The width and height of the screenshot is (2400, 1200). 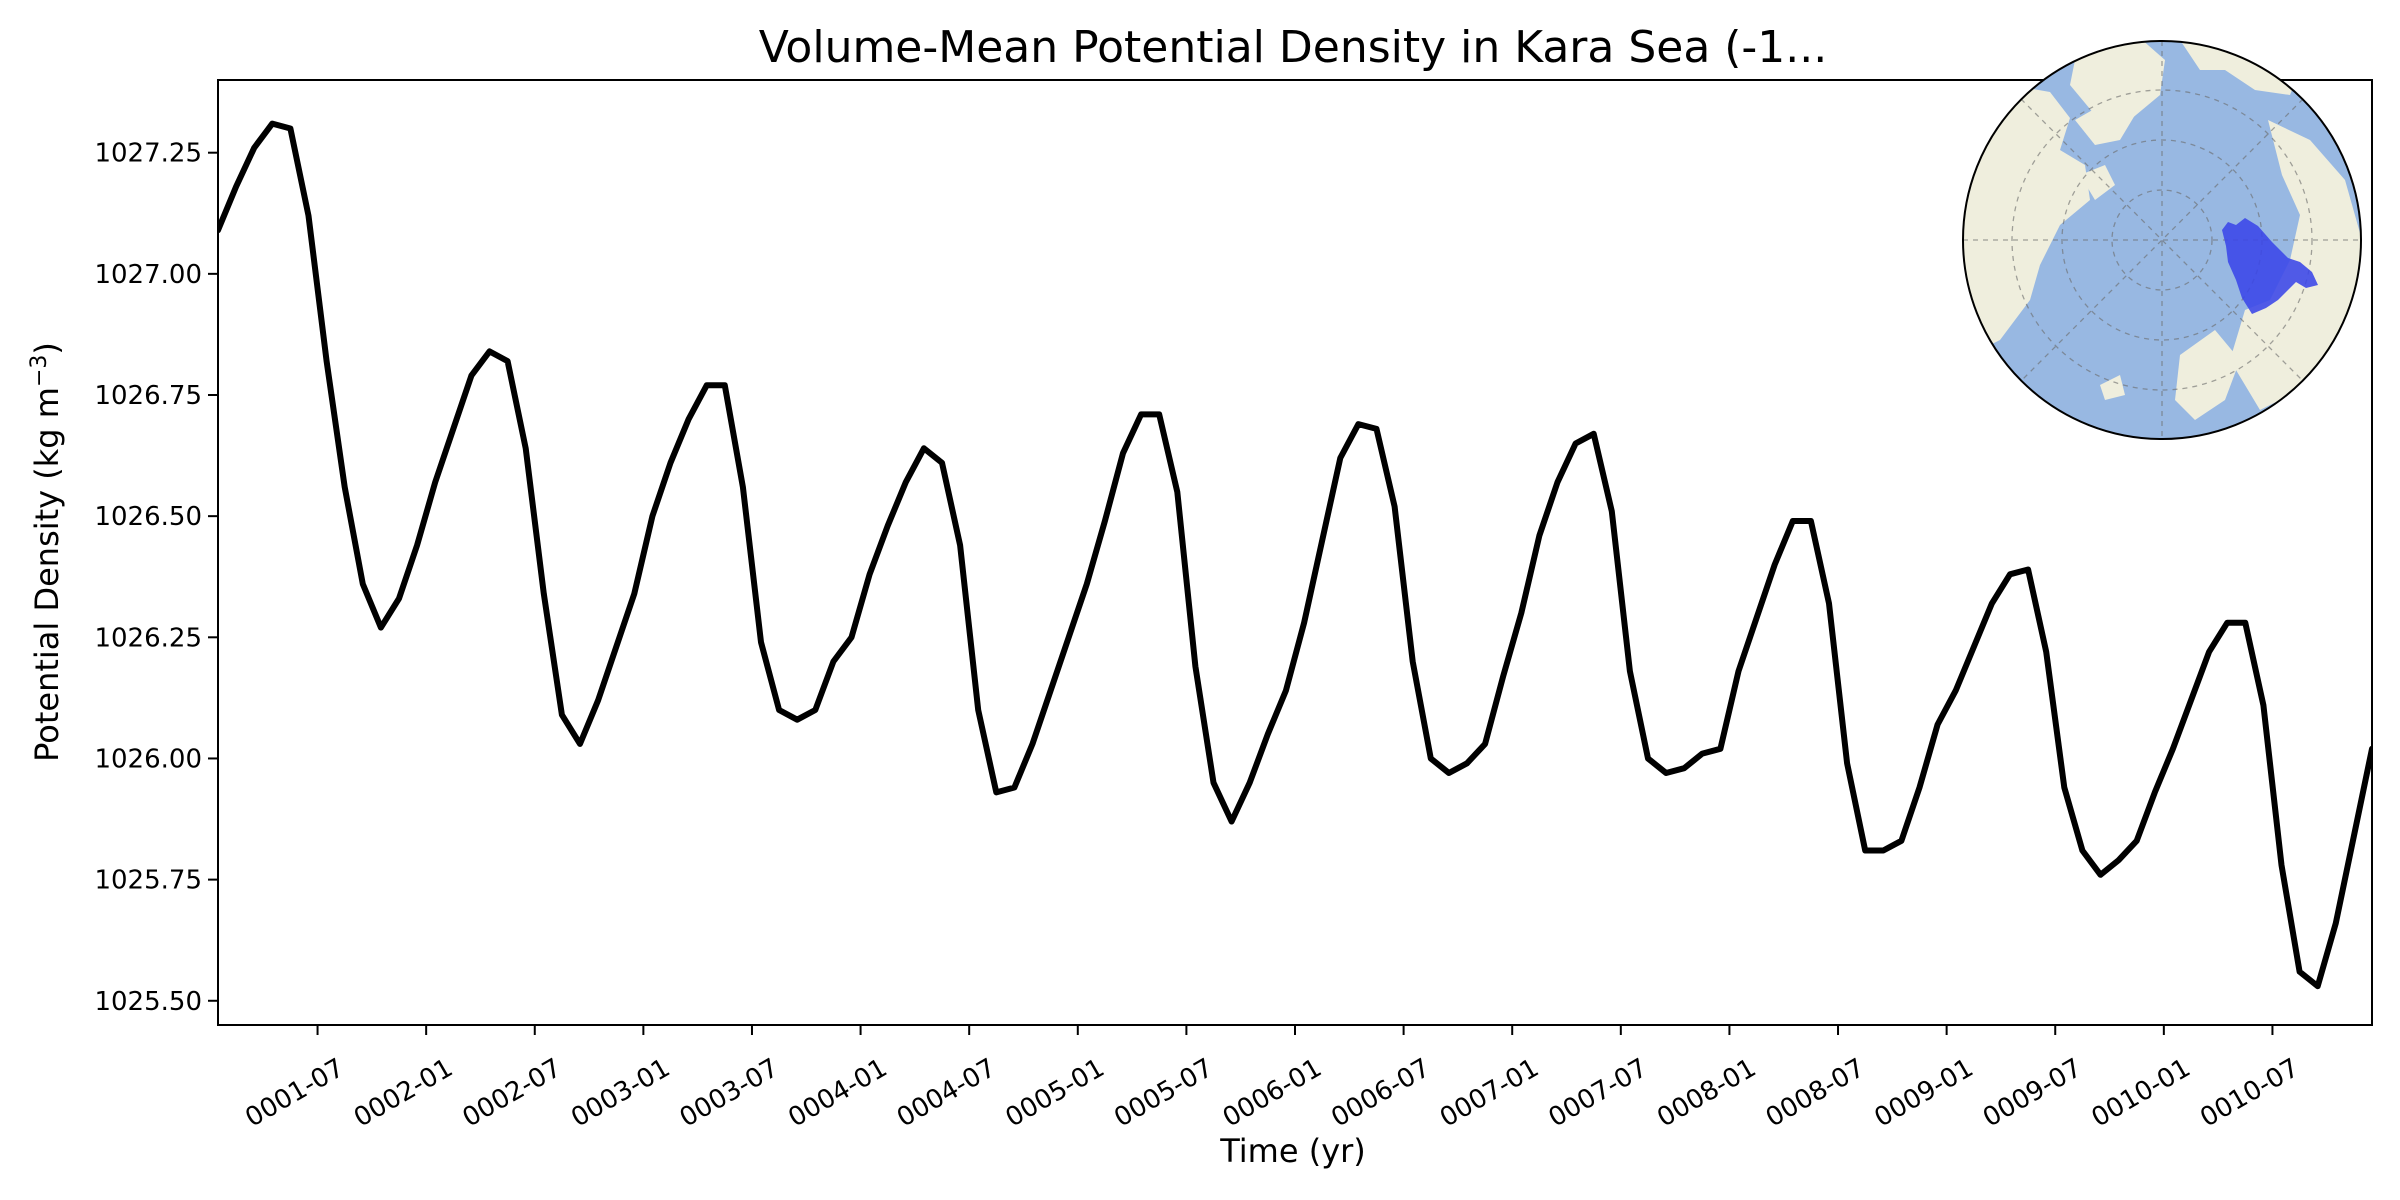 I want to click on inset-kara-sea-region, so click(x=2270, y=266).